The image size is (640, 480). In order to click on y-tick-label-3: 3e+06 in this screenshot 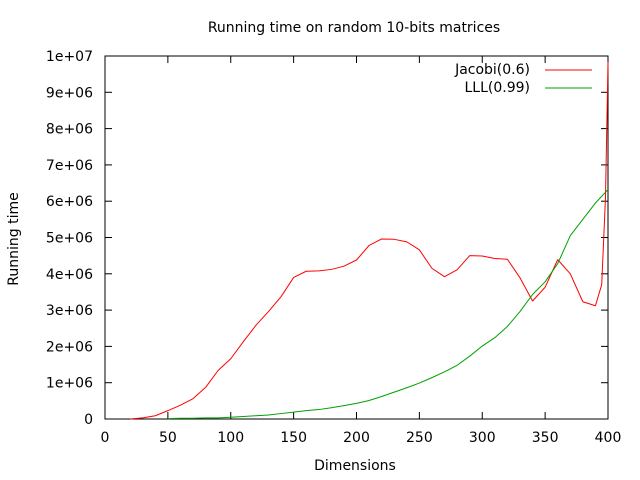, I will do `click(69, 311)`.